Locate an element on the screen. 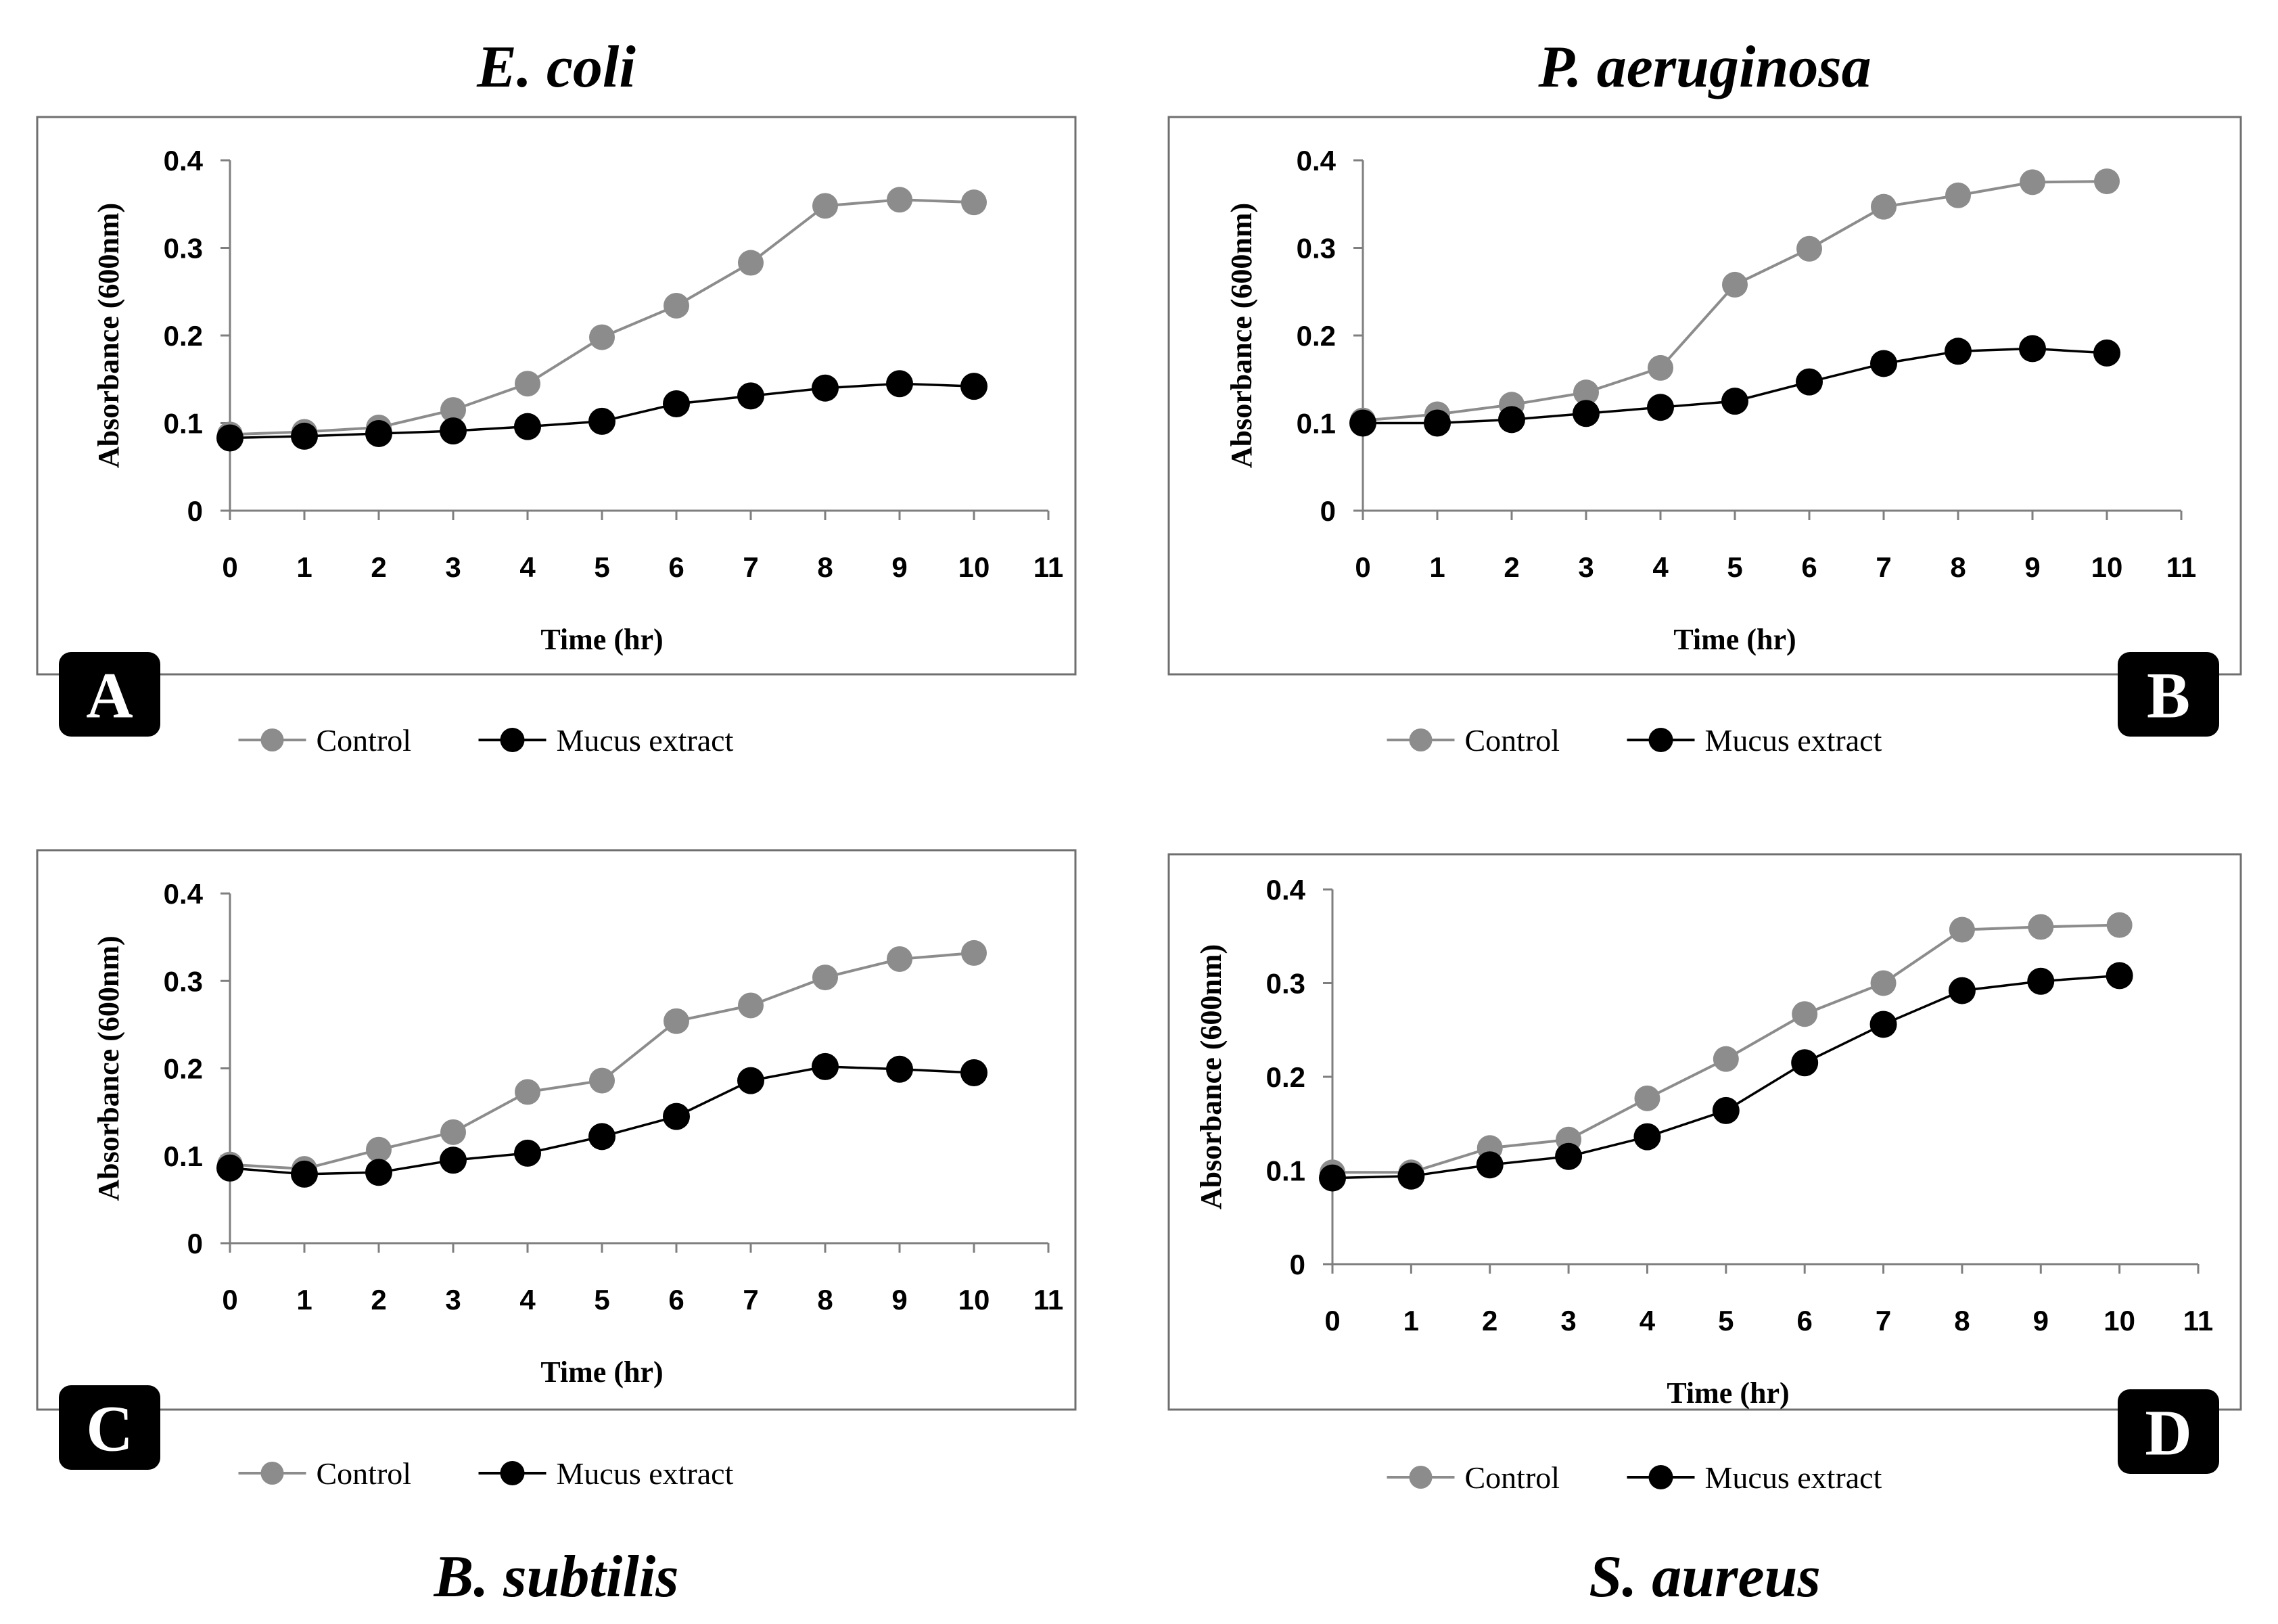  panel-letter: A is located at coordinates (109, 695).